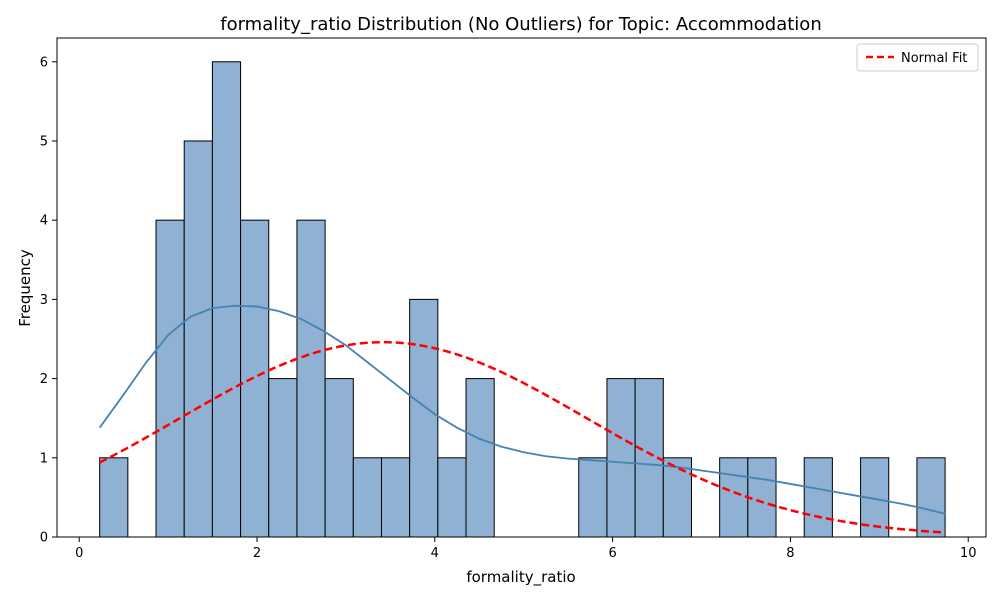 The image size is (1000, 600). Describe the element at coordinates (435, 553) in the screenshot. I see `x-tick-label: 4` at that location.